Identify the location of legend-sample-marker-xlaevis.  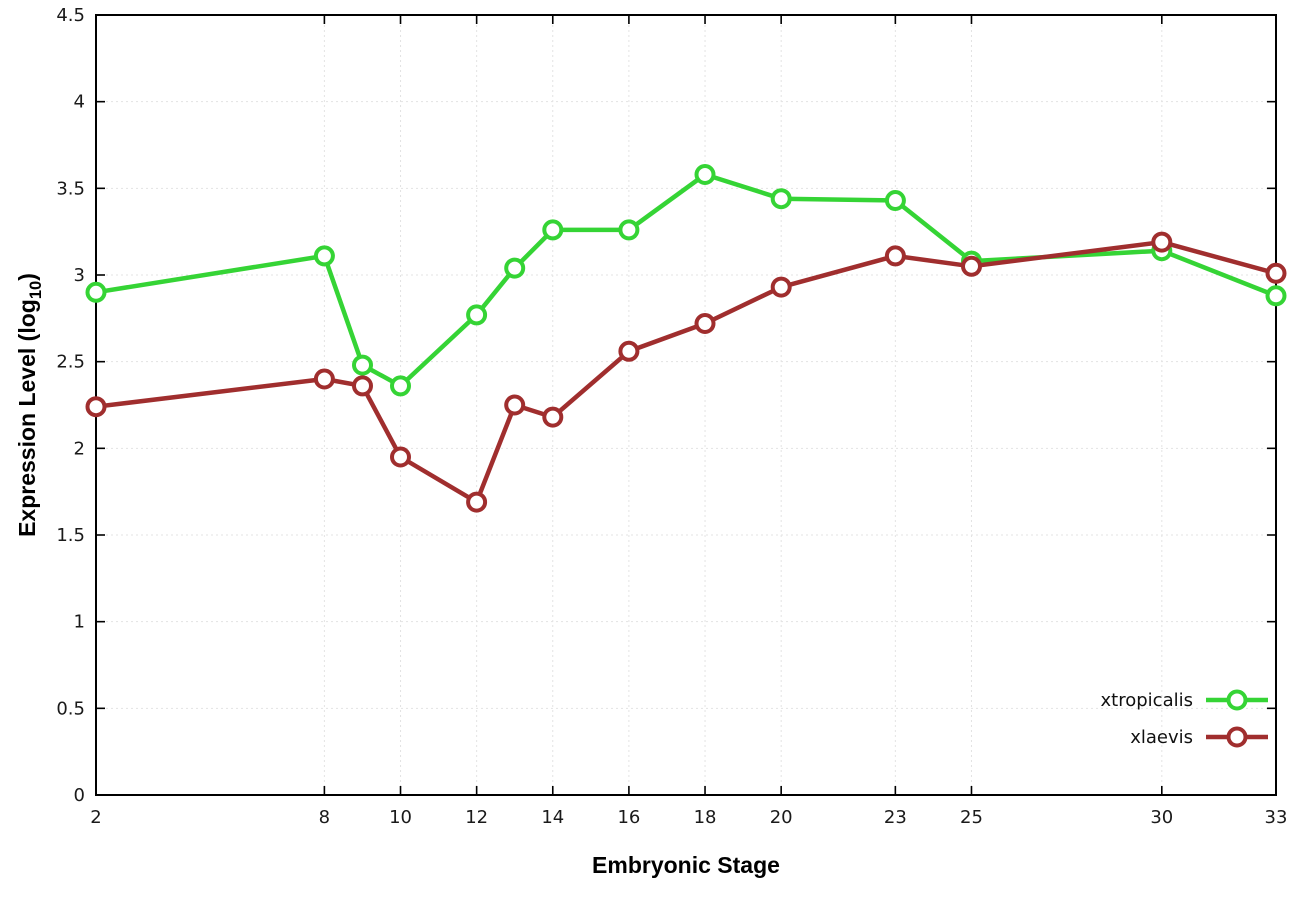
(1237, 737).